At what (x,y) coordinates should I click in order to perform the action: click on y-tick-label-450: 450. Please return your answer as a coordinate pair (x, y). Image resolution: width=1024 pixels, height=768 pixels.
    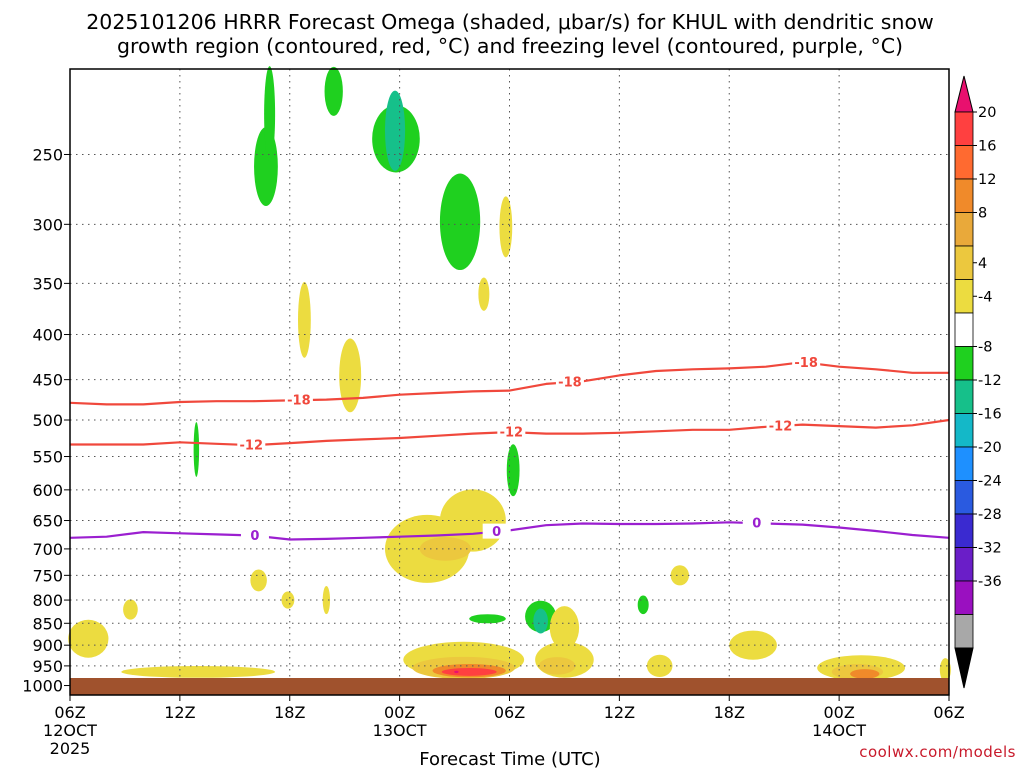
    Looking at the image, I should click on (47, 380).